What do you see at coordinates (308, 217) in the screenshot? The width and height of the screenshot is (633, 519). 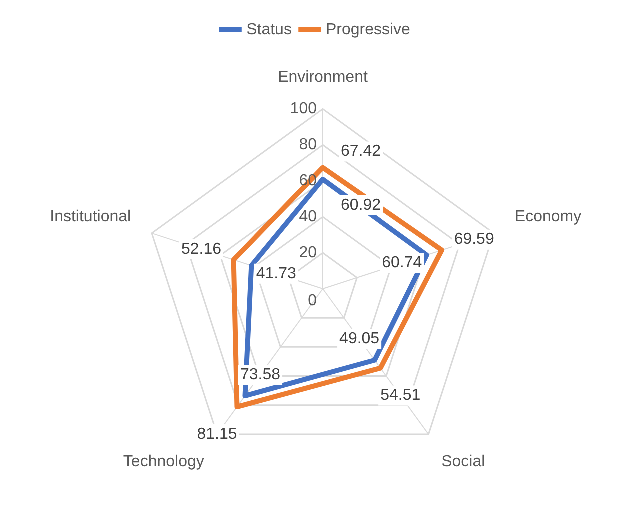 I see `y-tick-label: 40` at bounding box center [308, 217].